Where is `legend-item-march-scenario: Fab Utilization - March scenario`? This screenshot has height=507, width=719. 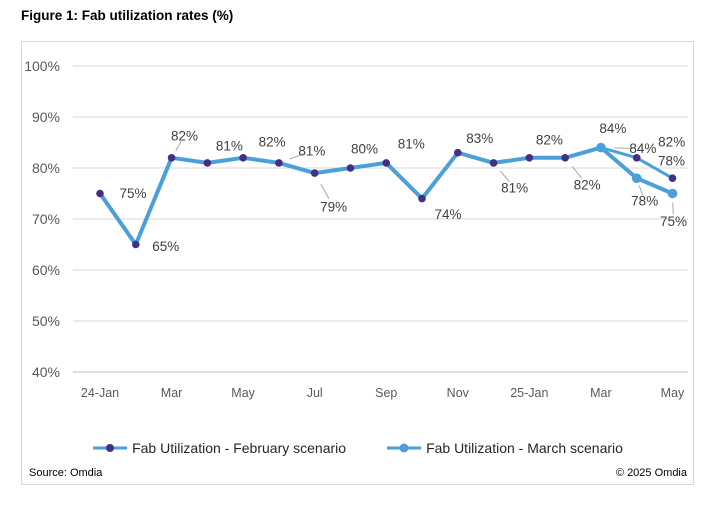
legend-item-march-scenario: Fab Utilization - March scenario is located at coordinates (504, 448).